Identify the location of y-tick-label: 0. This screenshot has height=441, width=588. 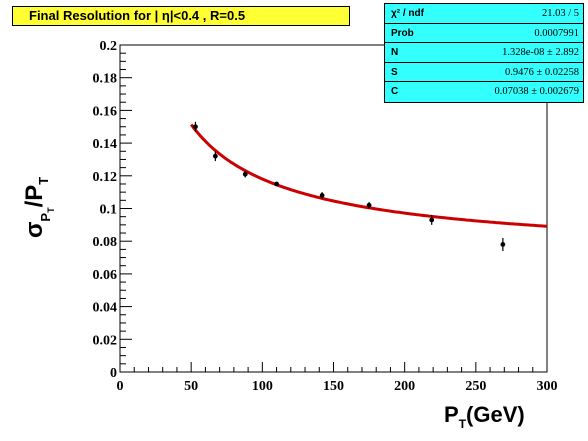
(113, 373).